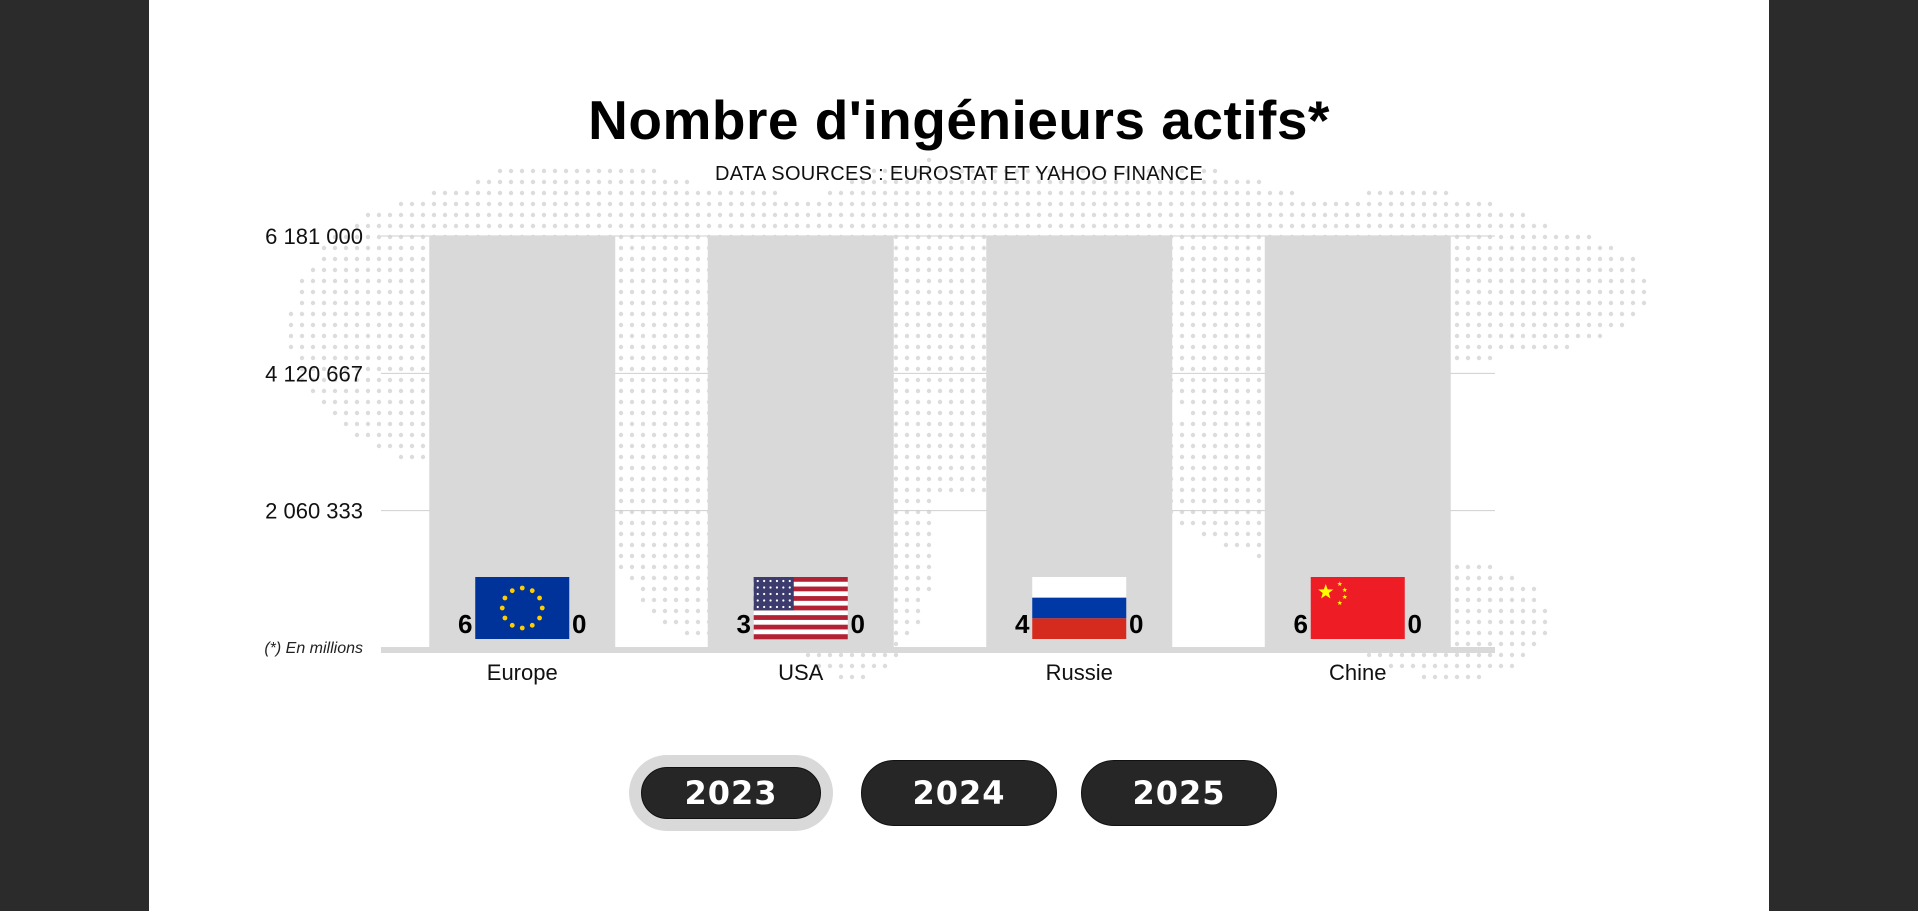 The image size is (1918, 911). I want to click on chart-title: Nombre d'ingénieurs actifs*, so click(959, 120).